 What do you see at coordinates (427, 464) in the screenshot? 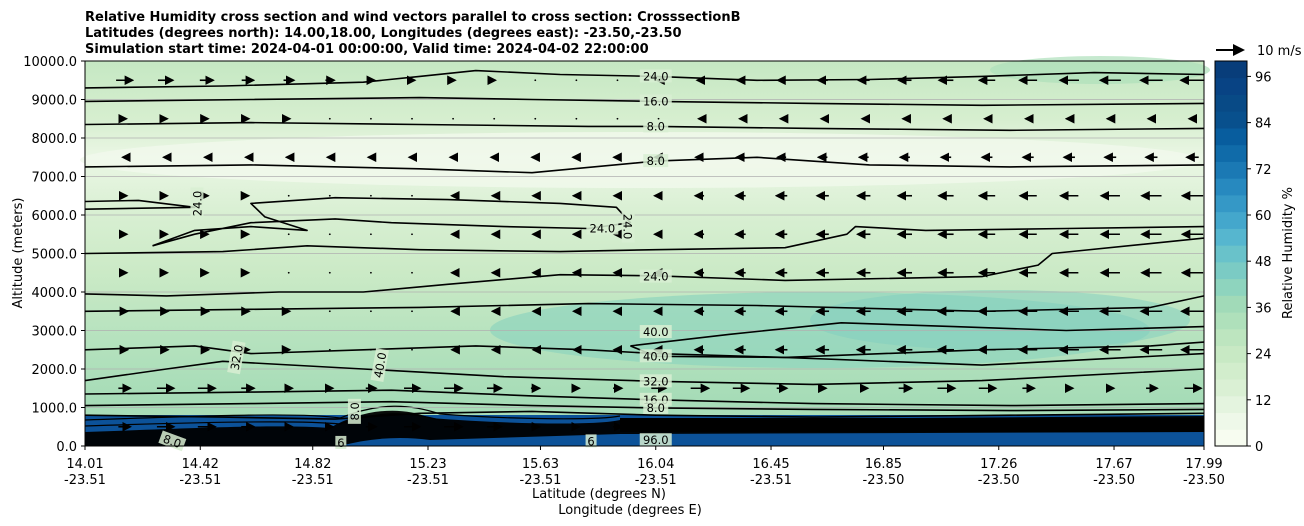
I see `x-tick-label-lat: 15.23` at bounding box center [427, 464].